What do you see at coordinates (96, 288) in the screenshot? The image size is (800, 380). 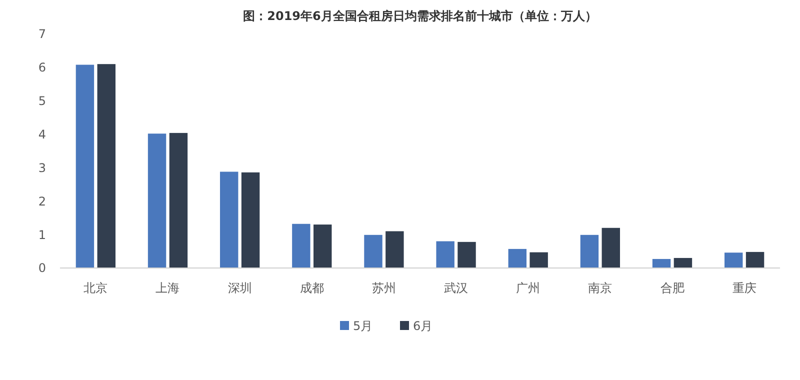 I see `x-tick-label: 北京` at bounding box center [96, 288].